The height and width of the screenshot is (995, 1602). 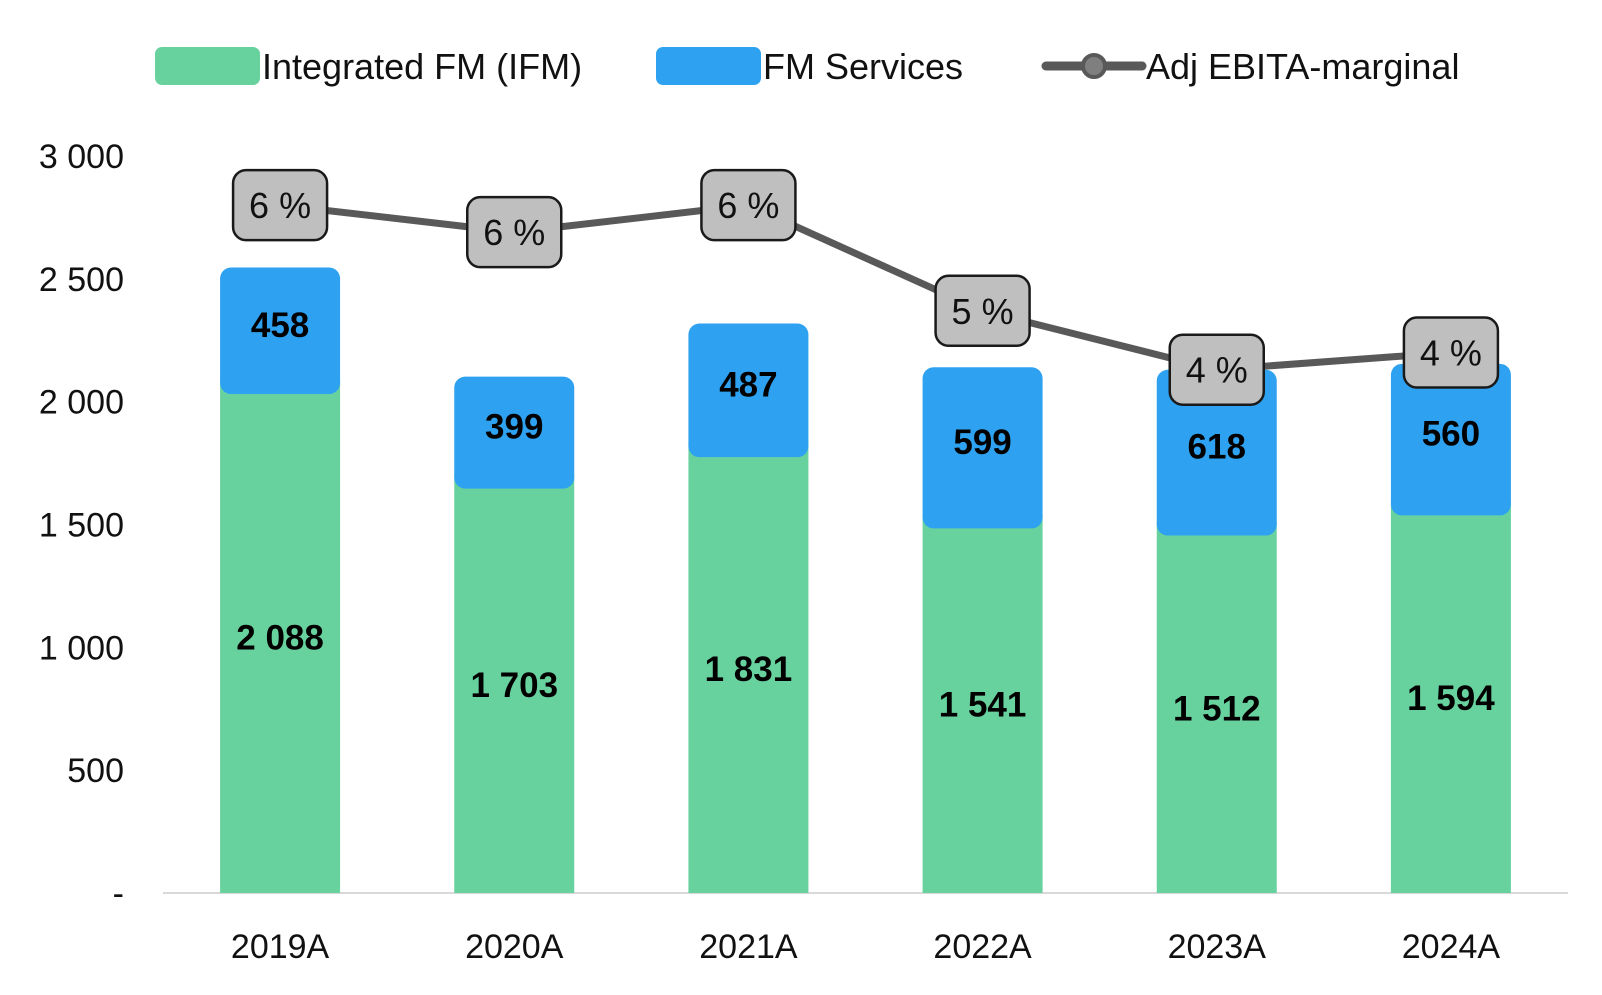 I want to click on bar-value-label: 1 541, so click(x=983, y=705).